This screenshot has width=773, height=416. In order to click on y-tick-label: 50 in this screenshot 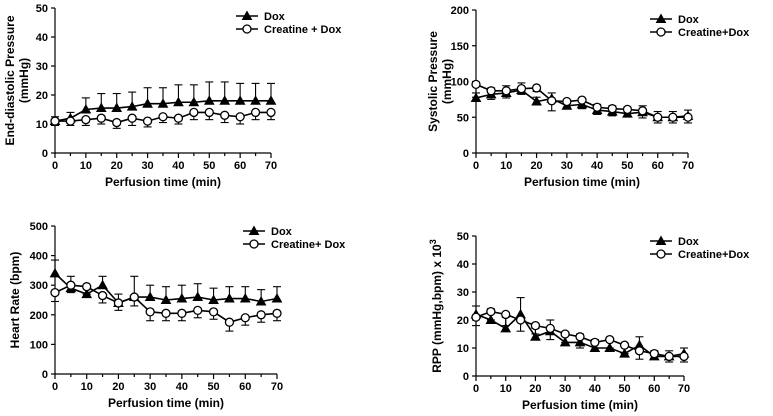, I will do `click(463, 237)`.